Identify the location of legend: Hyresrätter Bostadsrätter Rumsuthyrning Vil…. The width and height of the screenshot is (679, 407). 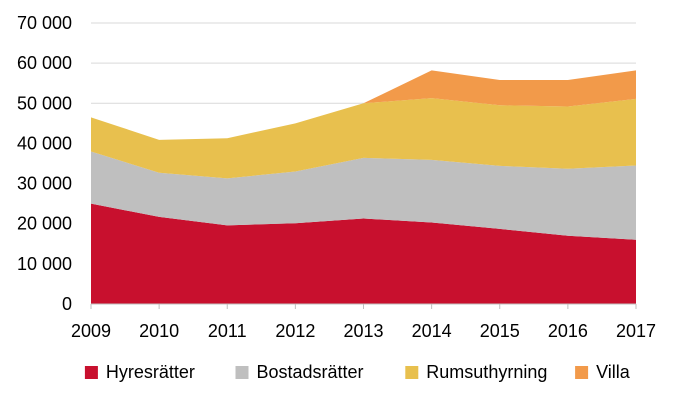
(357, 372).